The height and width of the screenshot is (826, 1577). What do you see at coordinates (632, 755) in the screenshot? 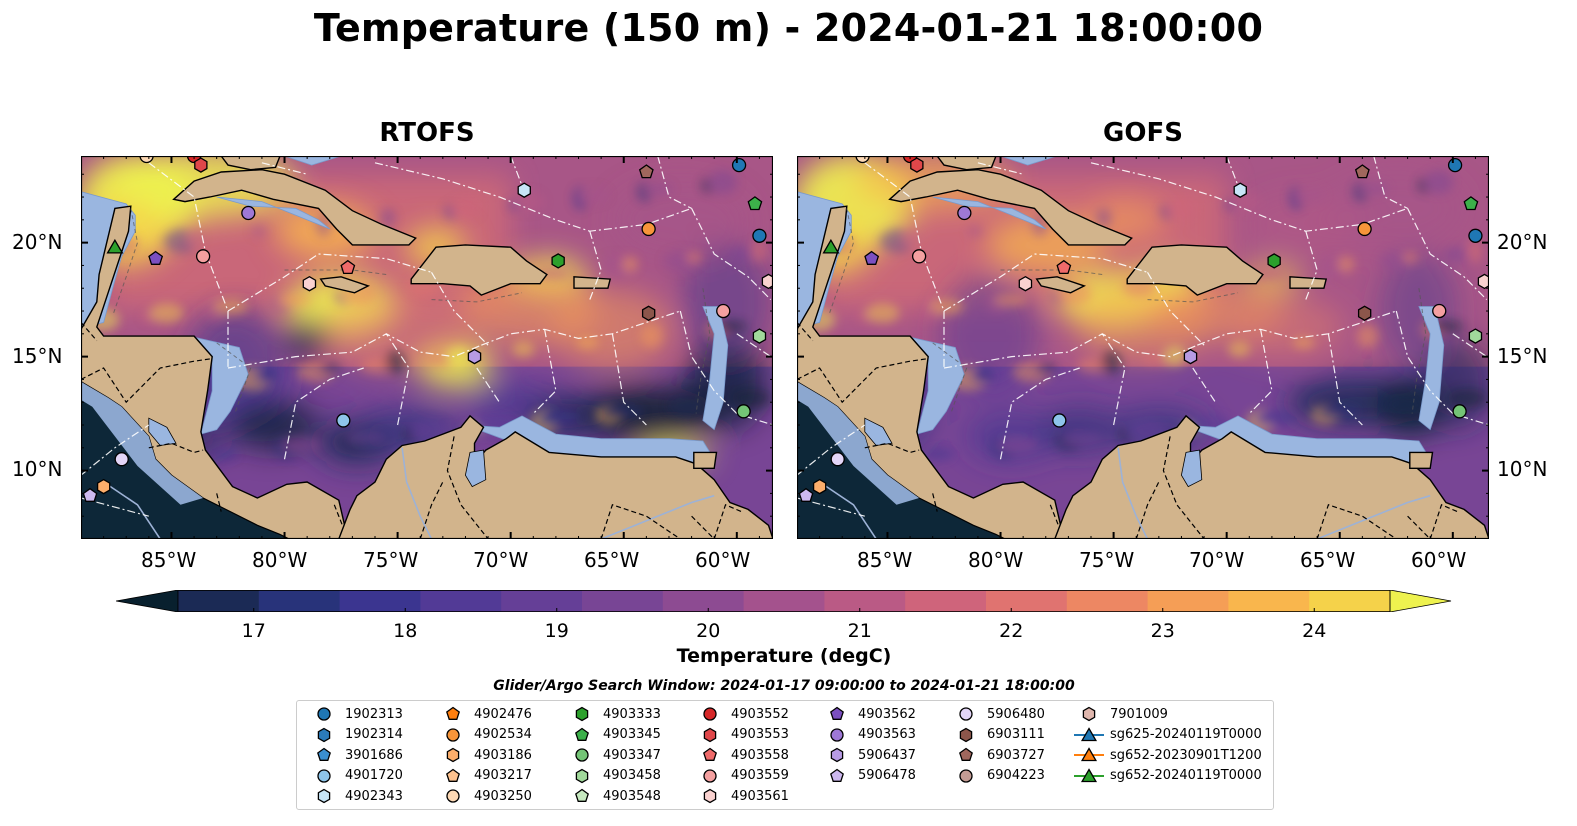
I see `legend-label: 4903347` at bounding box center [632, 755].